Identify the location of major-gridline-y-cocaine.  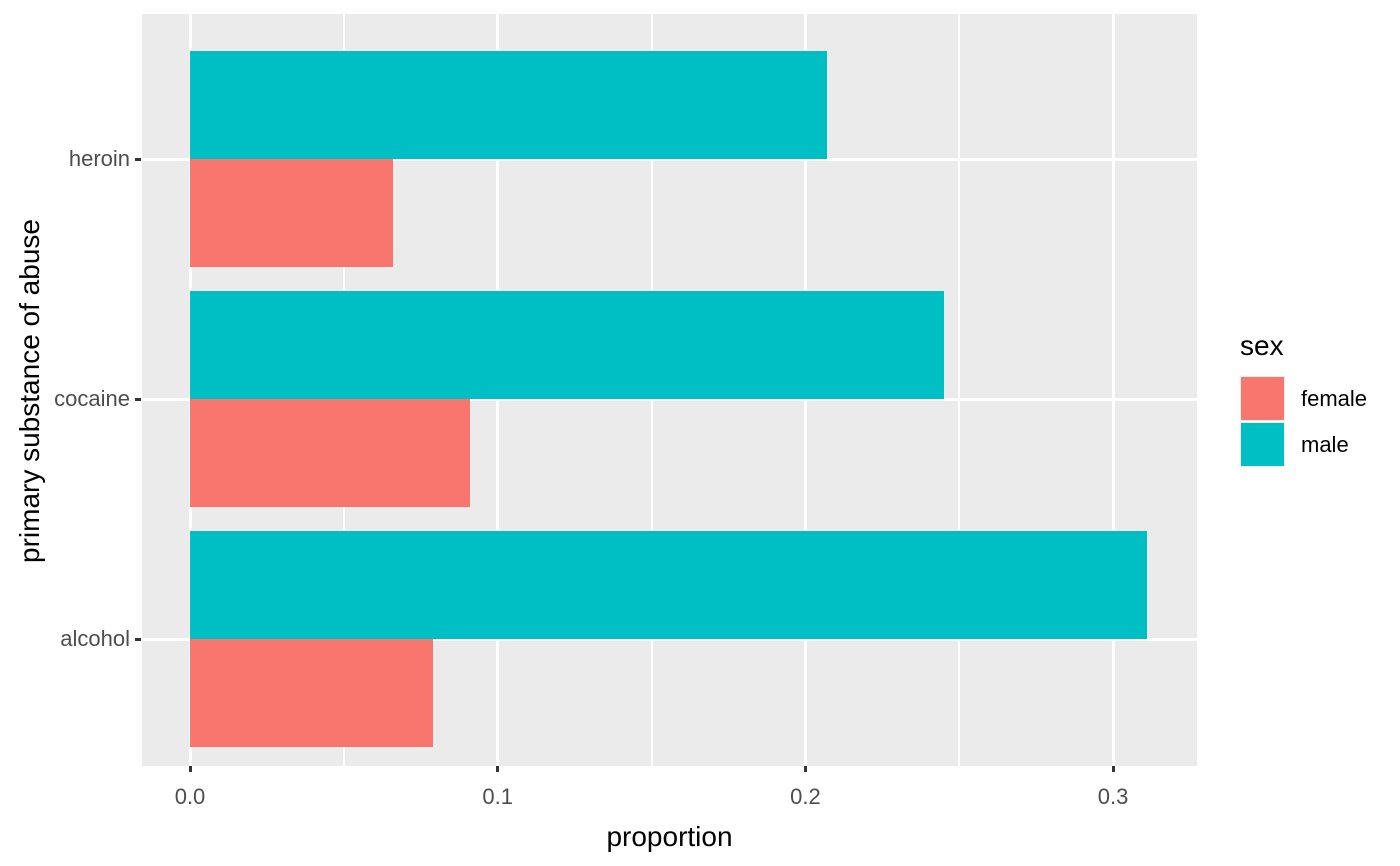
(669, 399).